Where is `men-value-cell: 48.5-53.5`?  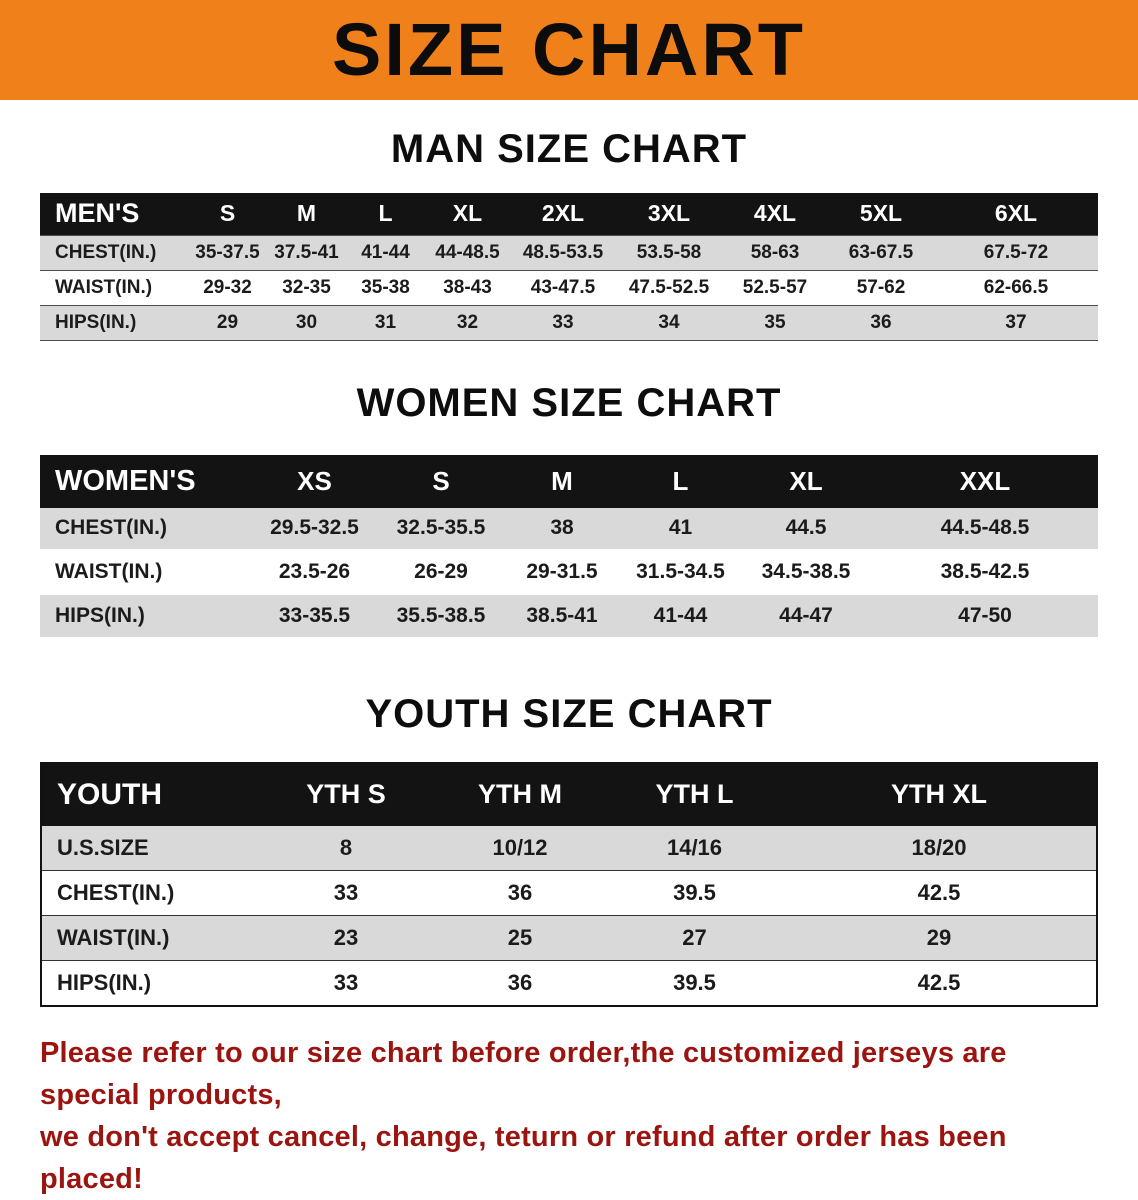
men-value-cell: 48.5-53.5 is located at coordinates (563, 253).